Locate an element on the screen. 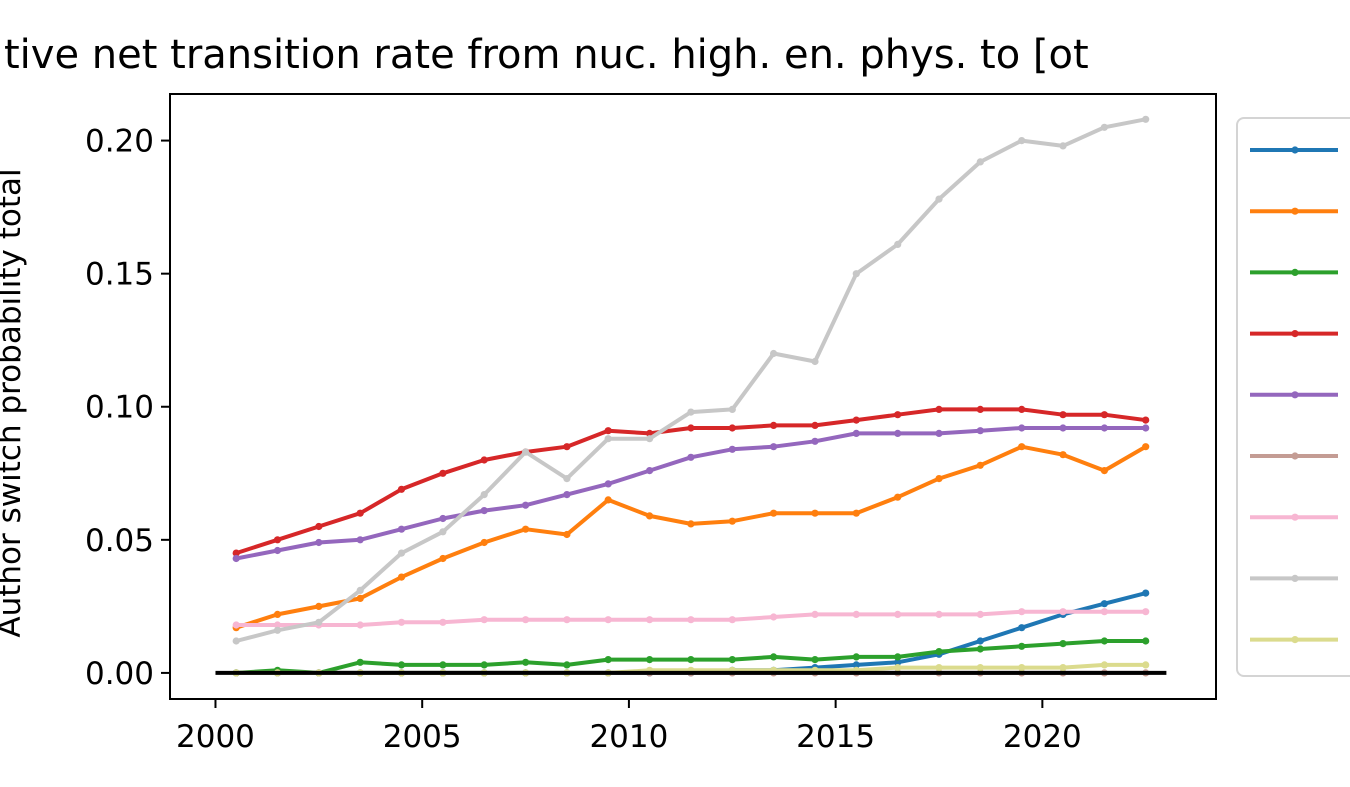  y-tick-label: 0.10 is located at coordinates (119, 408).